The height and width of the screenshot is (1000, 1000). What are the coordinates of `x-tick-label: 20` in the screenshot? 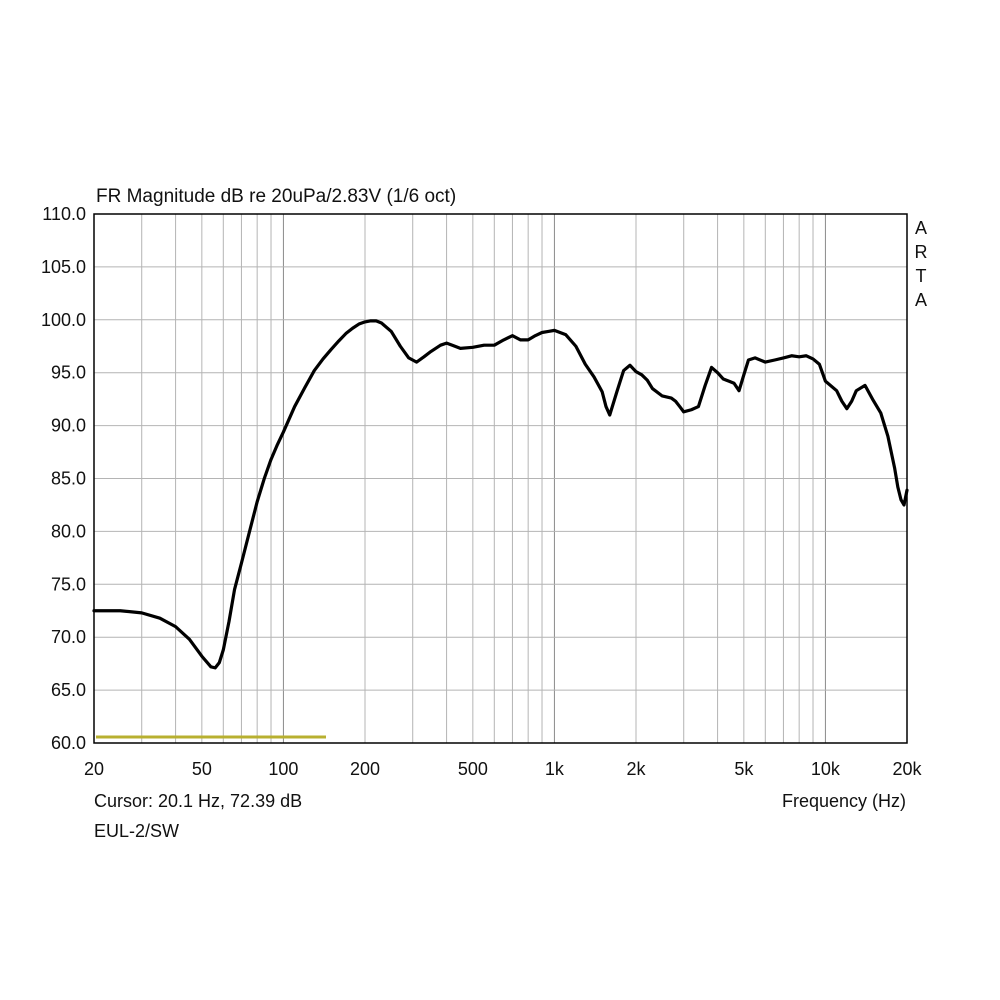 It's located at (94, 769).